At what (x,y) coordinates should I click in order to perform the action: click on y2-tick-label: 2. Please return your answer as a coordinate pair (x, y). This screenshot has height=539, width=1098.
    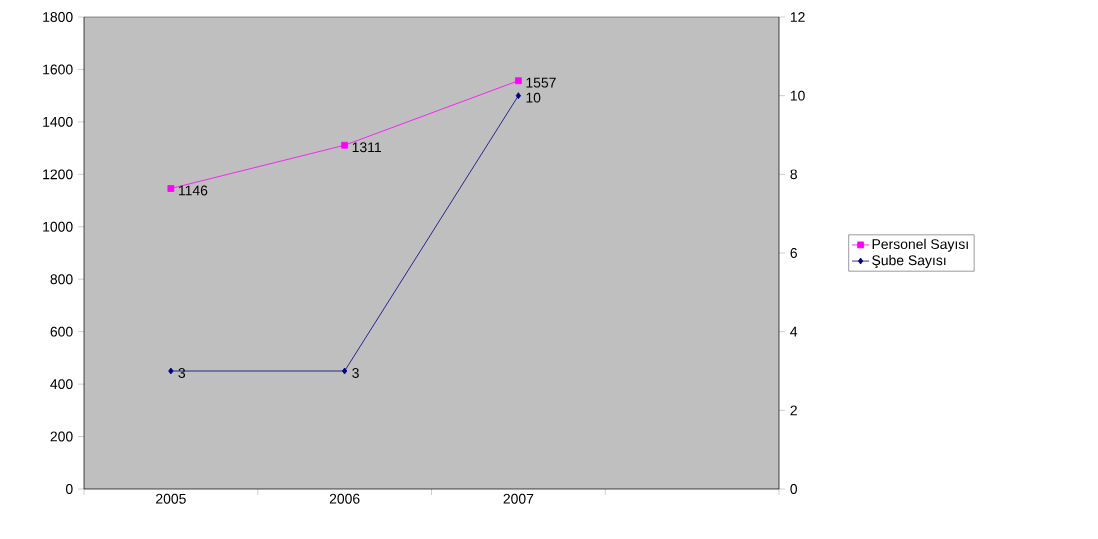
    Looking at the image, I should click on (793, 410).